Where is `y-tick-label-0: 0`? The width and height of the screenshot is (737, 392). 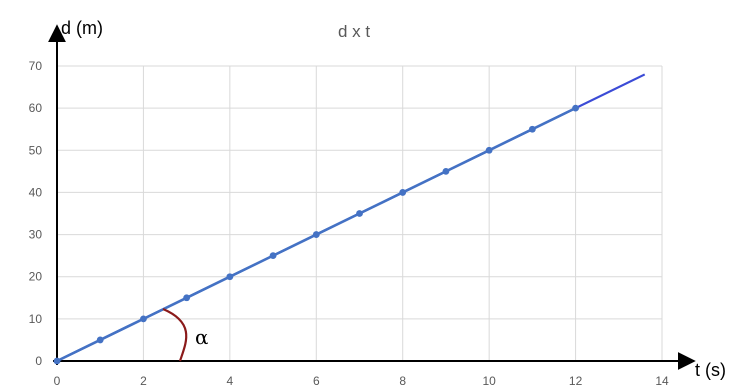
y-tick-label-0: 0 is located at coordinates (38, 361).